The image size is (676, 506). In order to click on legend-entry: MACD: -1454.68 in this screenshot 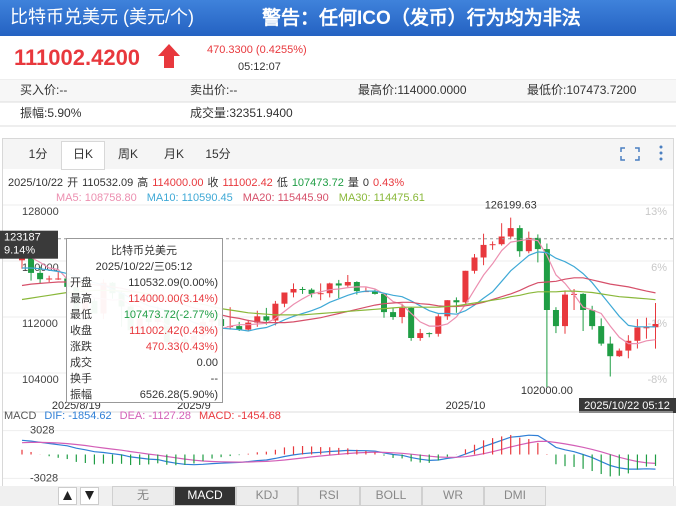, I will do `click(240, 416)`.